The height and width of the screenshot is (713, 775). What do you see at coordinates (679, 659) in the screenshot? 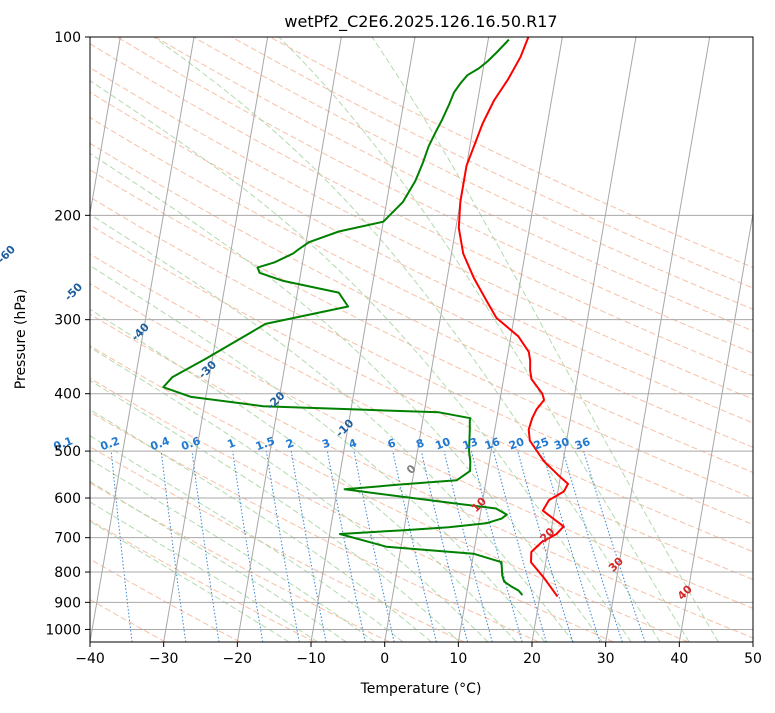
I see `x-tick-label: 40` at bounding box center [679, 659].